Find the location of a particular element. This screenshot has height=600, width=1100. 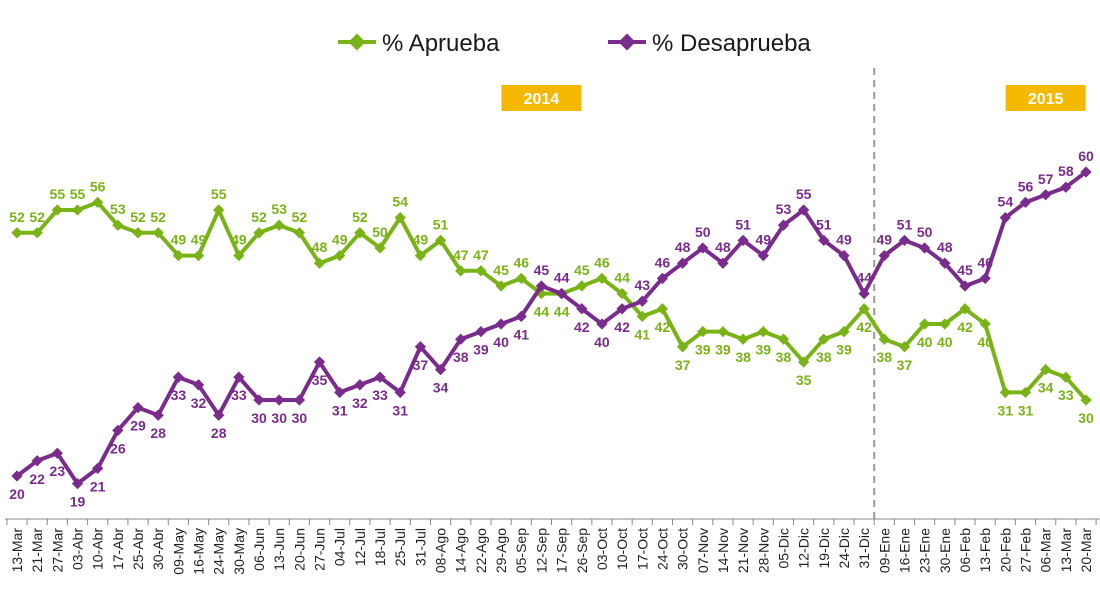

data-label: 35 is located at coordinates (804, 380).